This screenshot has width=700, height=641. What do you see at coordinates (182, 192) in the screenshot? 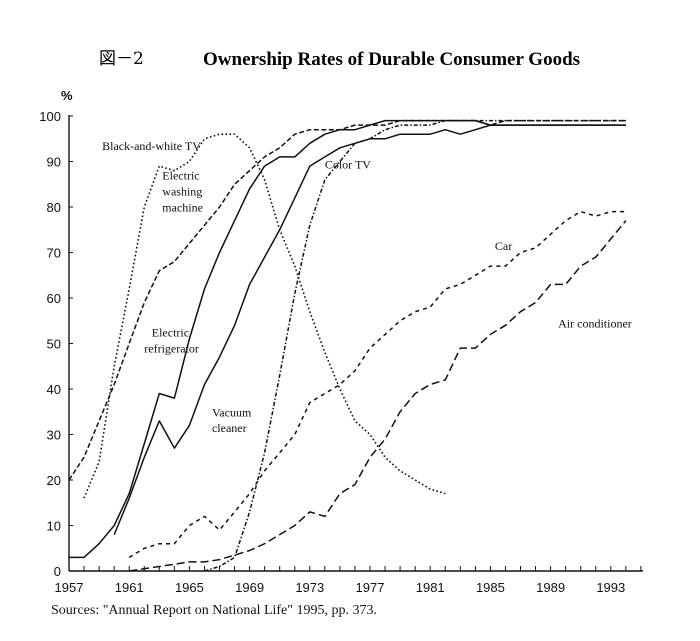
I see `series-annotation: washing` at bounding box center [182, 192].